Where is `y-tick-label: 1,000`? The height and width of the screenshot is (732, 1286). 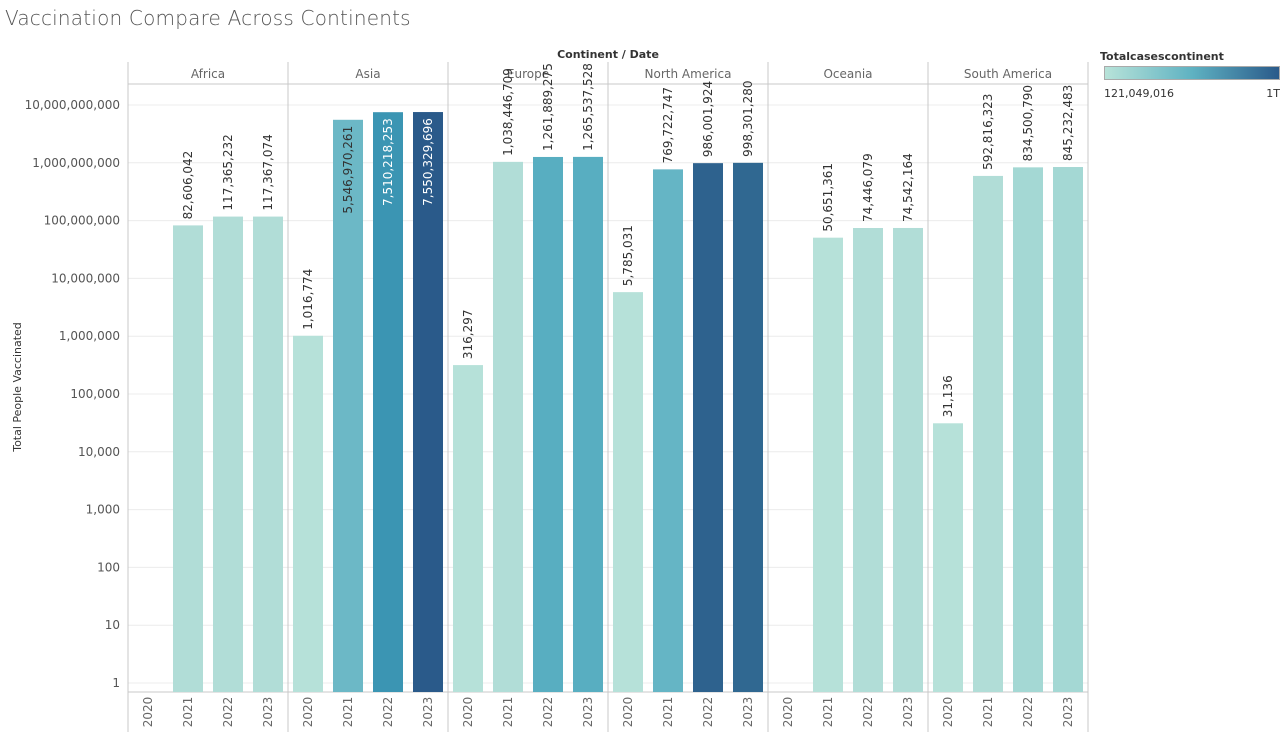
y-tick-label: 1,000 is located at coordinates (103, 510).